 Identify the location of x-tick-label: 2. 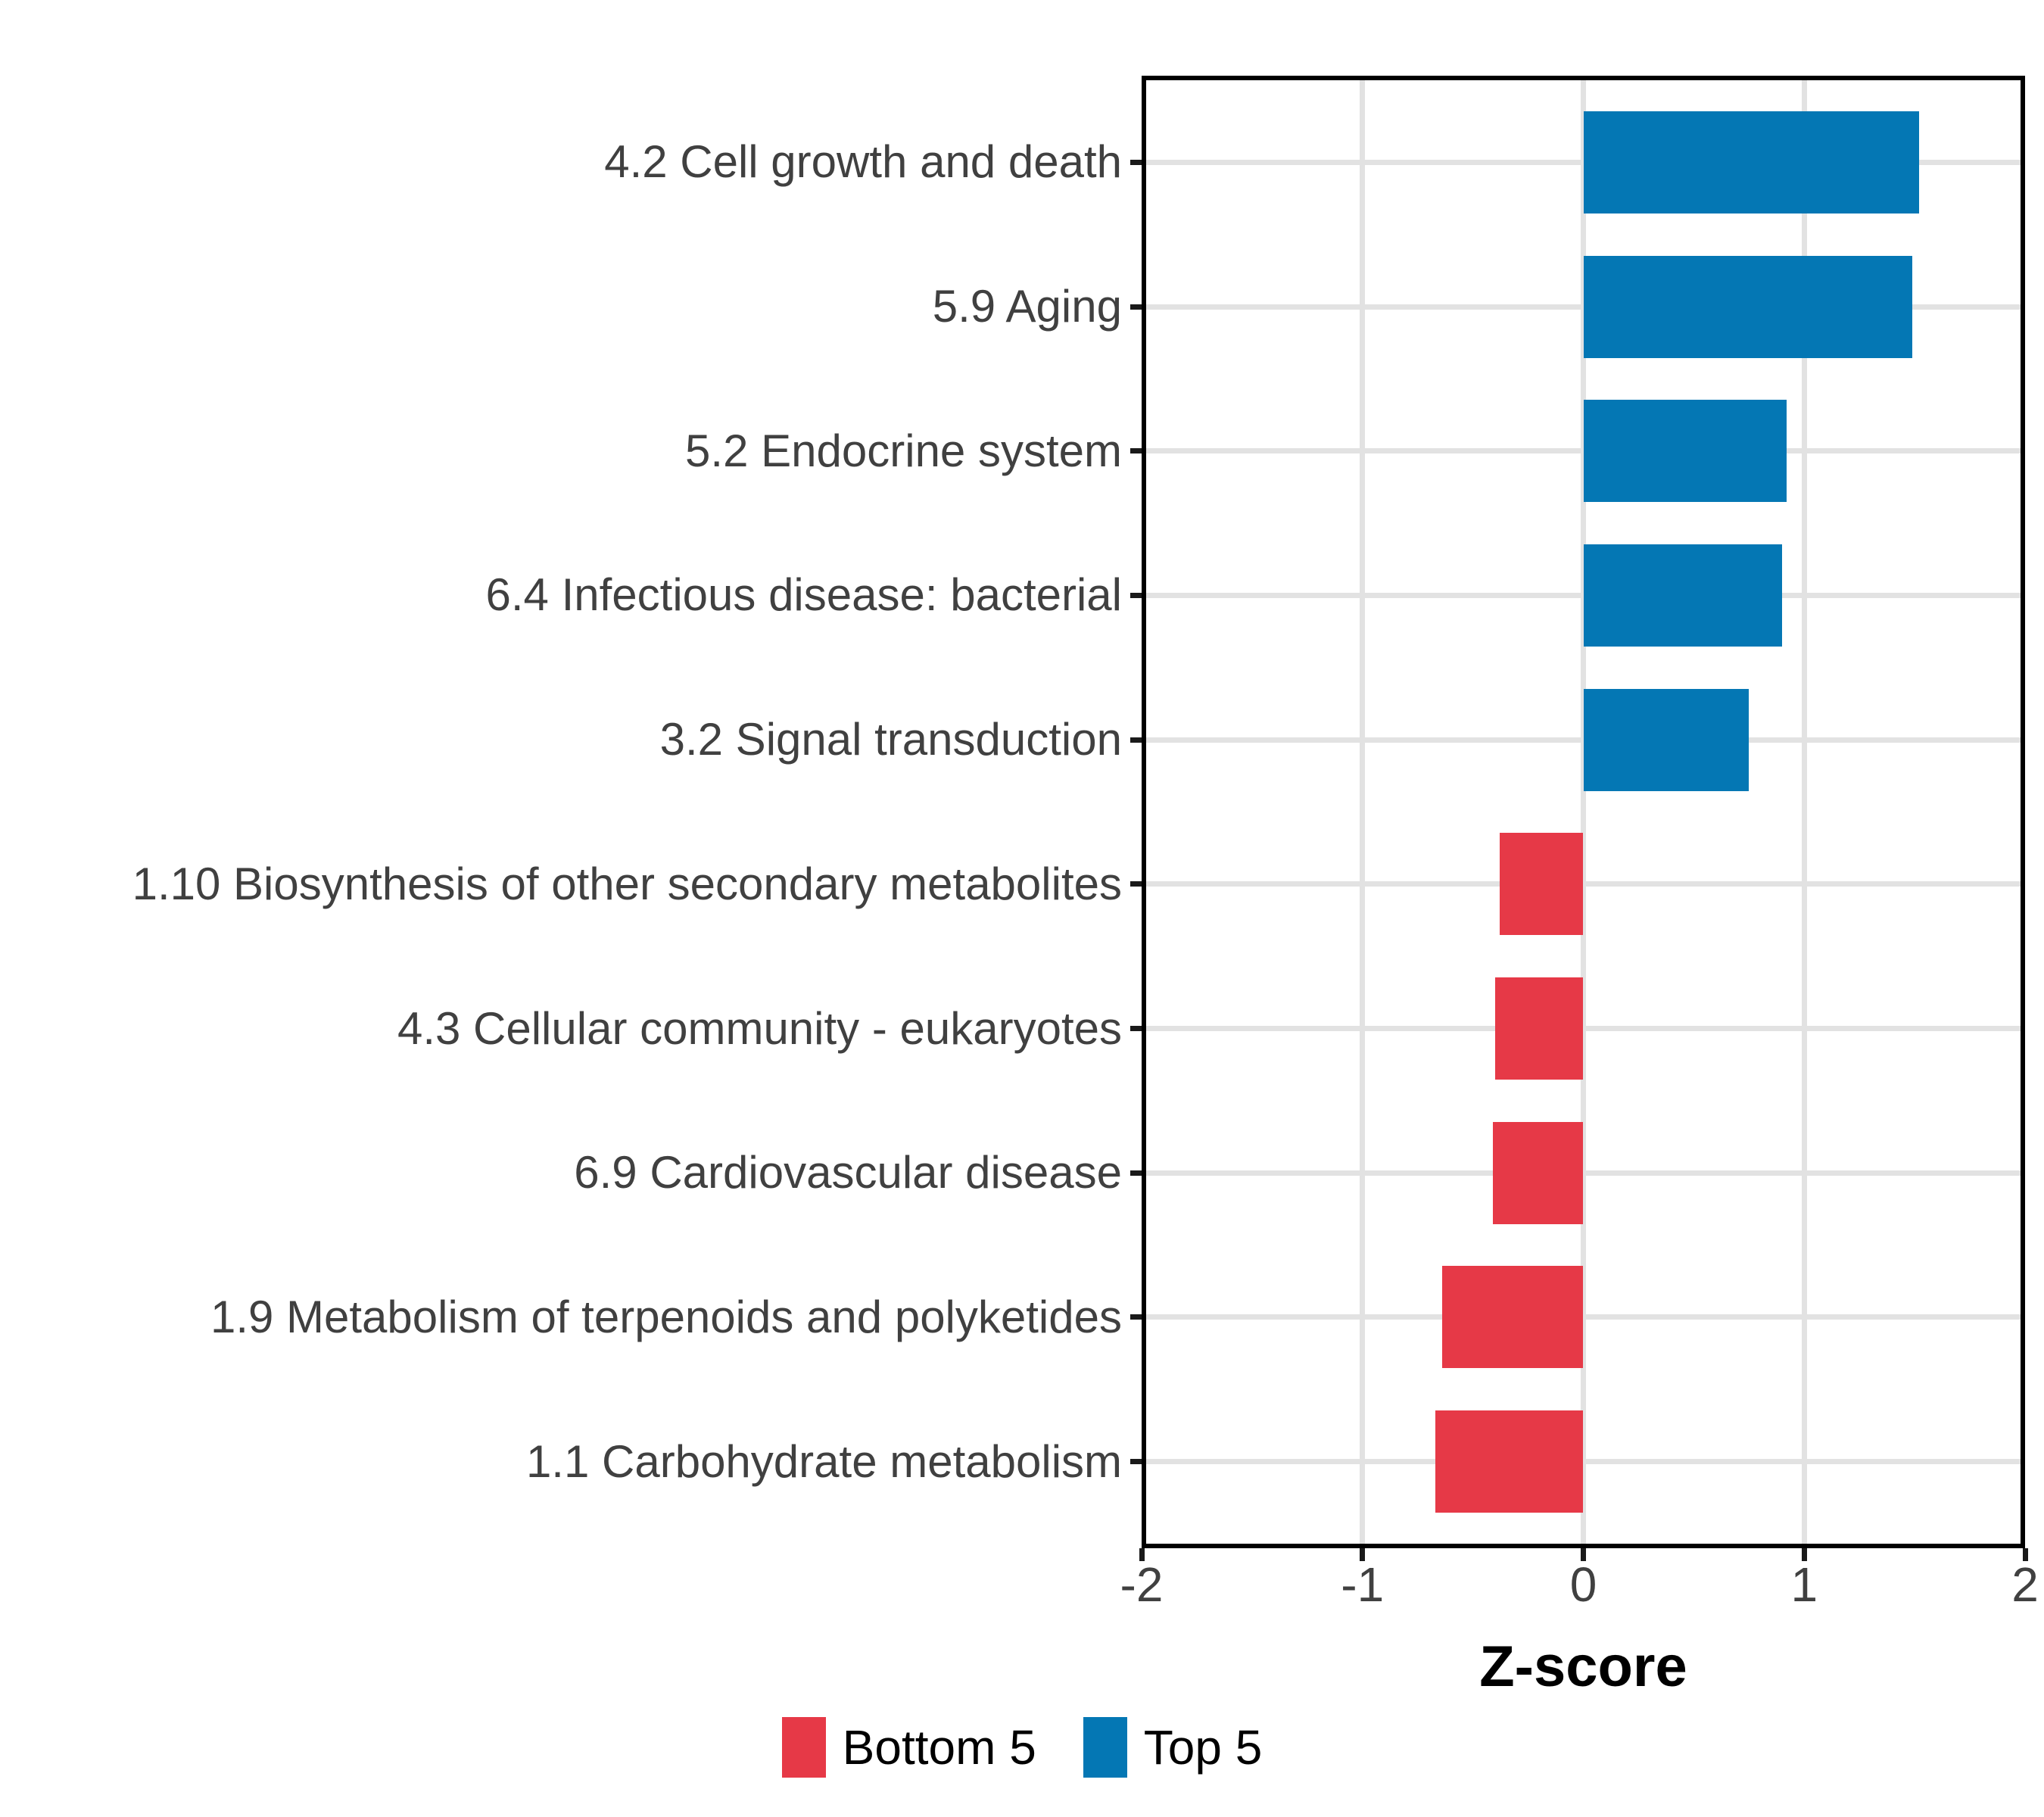
(2025, 1584).